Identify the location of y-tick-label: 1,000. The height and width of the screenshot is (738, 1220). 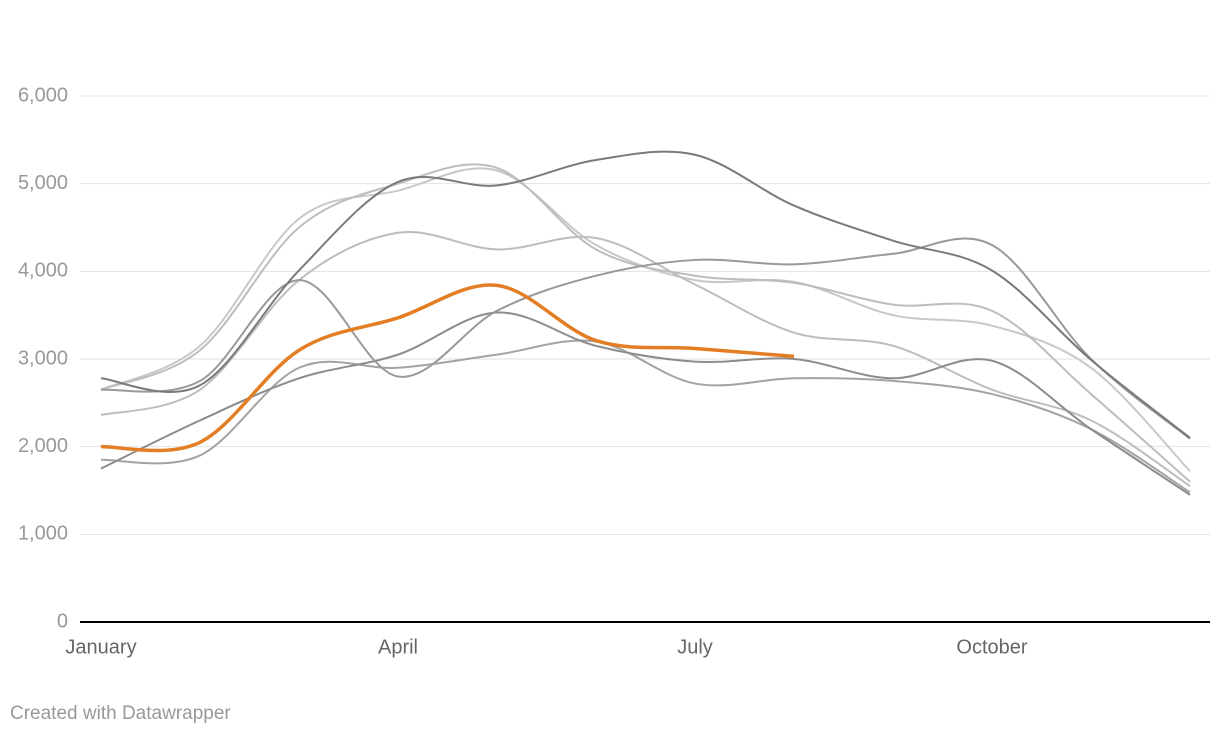
(43, 534).